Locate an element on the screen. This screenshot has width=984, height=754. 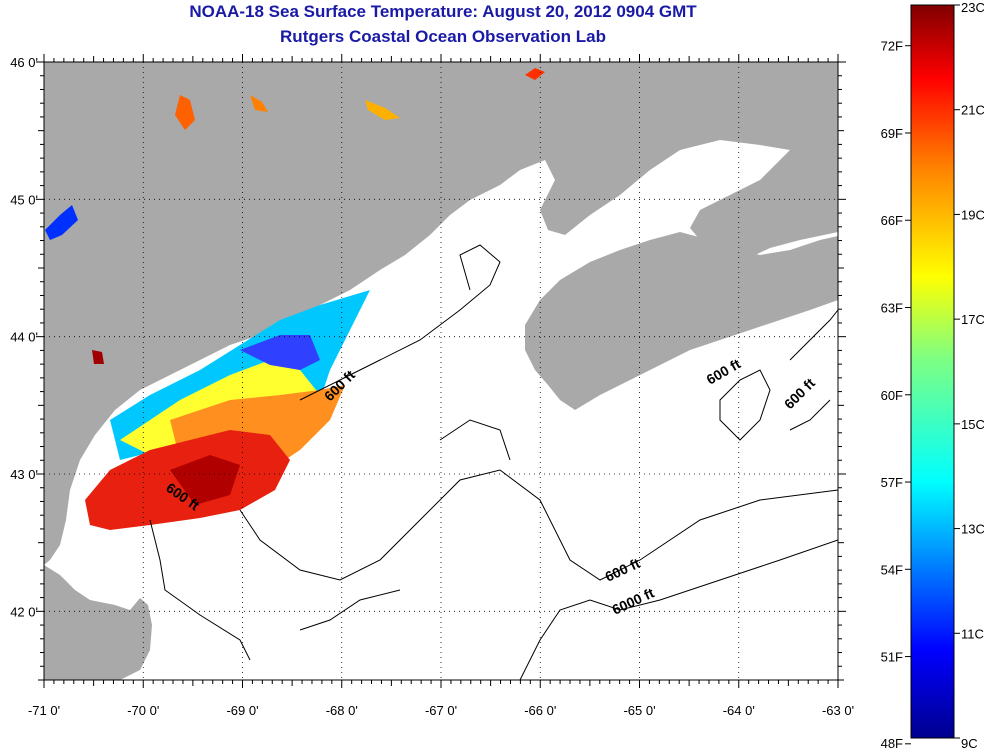
colorbar-label-fahrenheit: 51F is located at coordinates (892, 657).